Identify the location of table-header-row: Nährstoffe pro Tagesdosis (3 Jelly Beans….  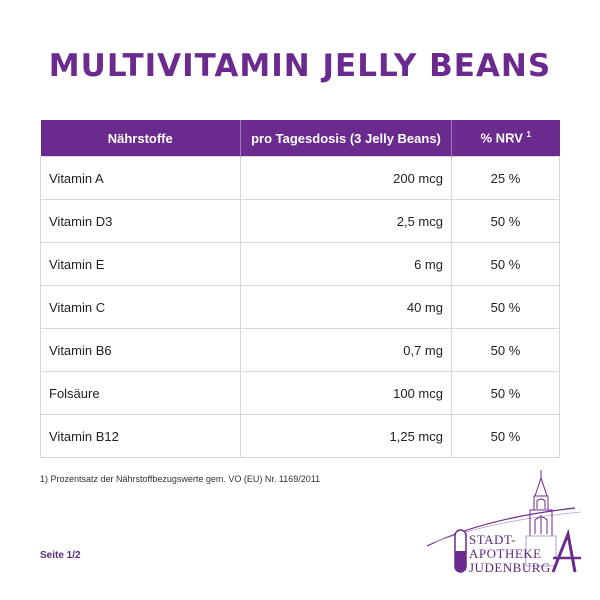
(300, 138).